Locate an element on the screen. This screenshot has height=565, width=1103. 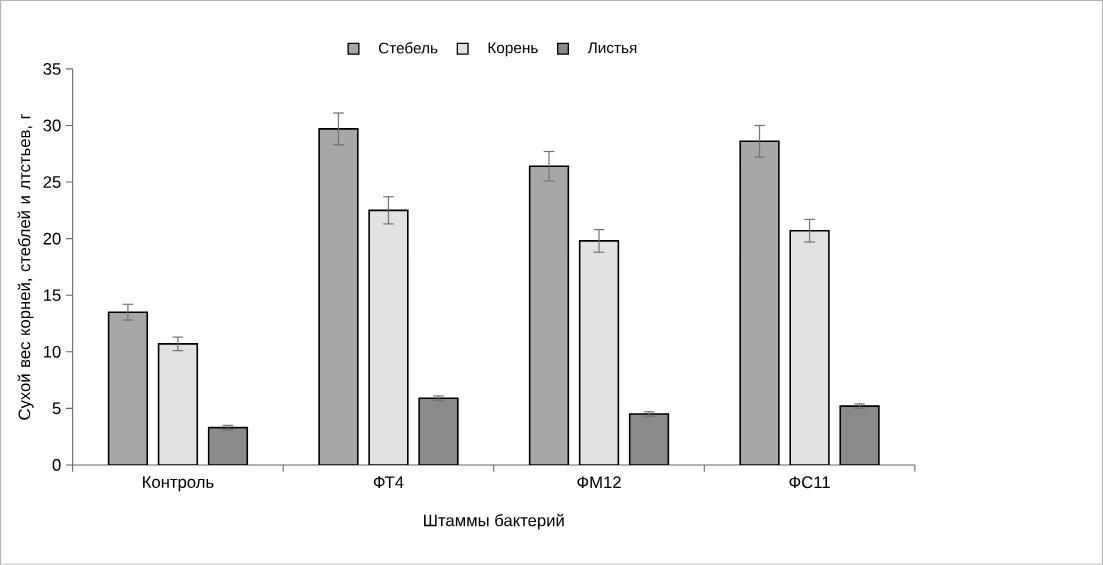
x-tick-label: ФМ12 is located at coordinates (599, 482).